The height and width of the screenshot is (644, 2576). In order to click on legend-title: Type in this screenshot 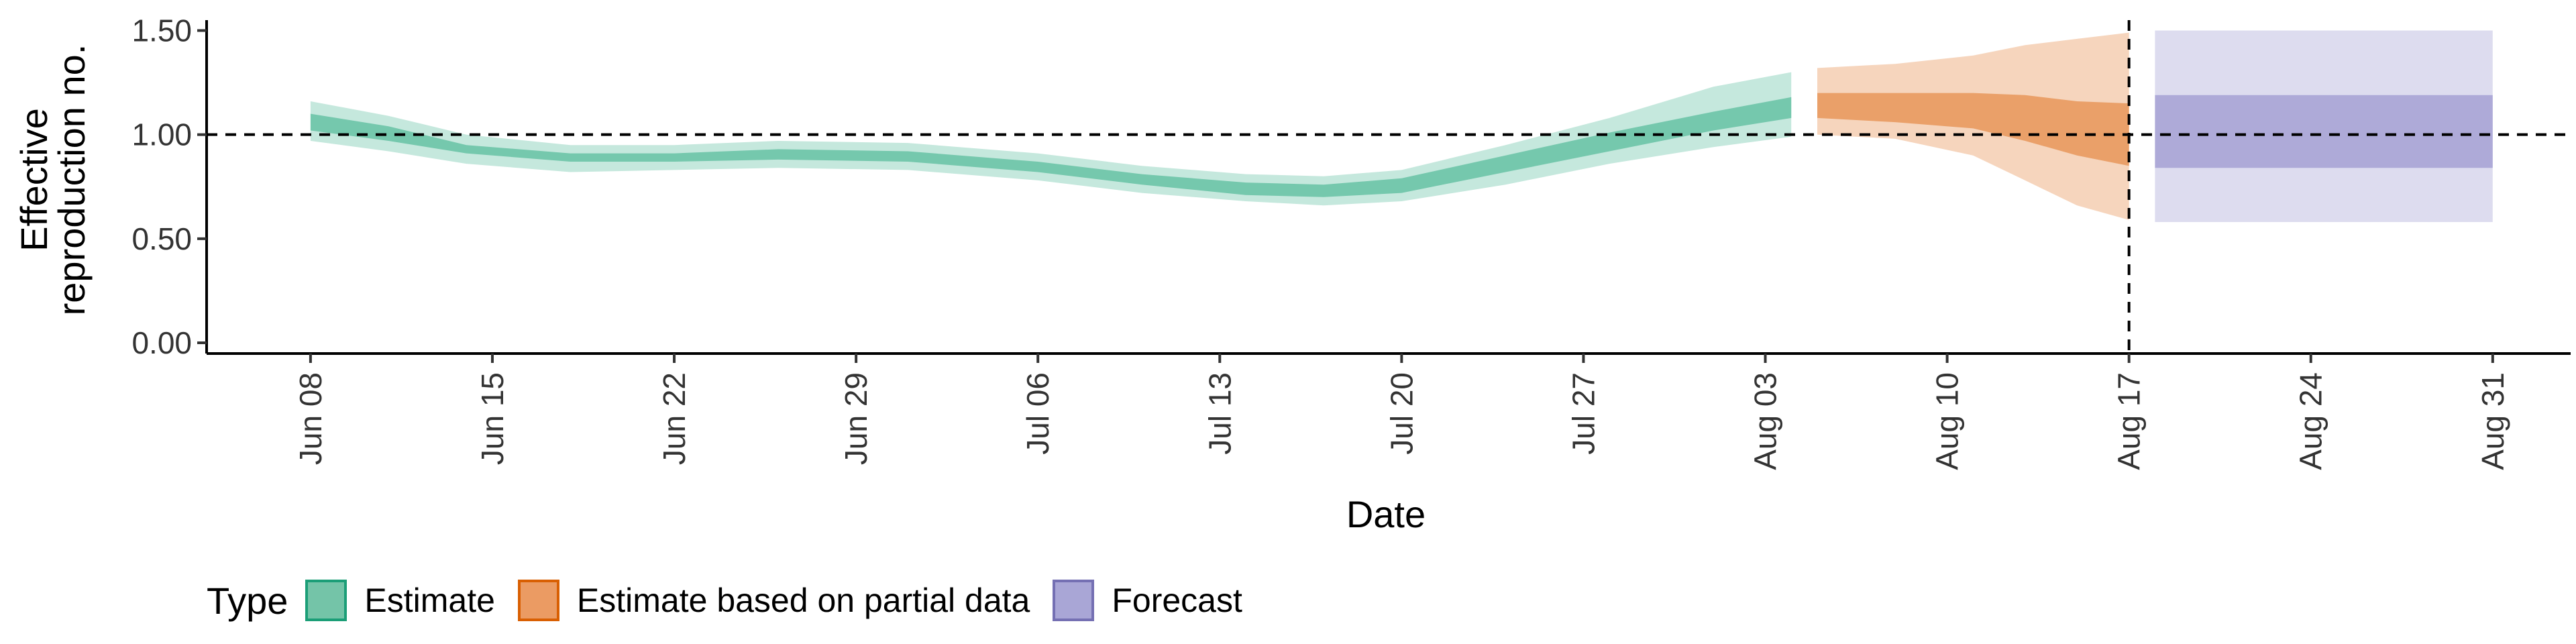, I will do `click(247, 600)`.